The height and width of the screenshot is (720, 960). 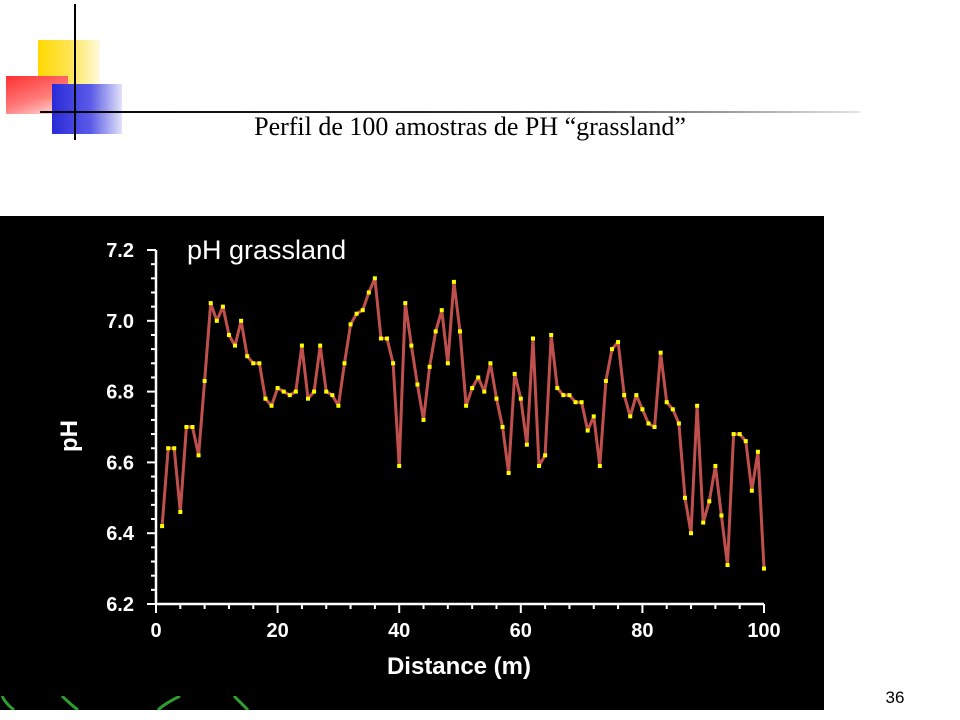 What do you see at coordinates (69, 436) in the screenshot?
I see `y-axis-label: pH` at bounding box center [69, 436].